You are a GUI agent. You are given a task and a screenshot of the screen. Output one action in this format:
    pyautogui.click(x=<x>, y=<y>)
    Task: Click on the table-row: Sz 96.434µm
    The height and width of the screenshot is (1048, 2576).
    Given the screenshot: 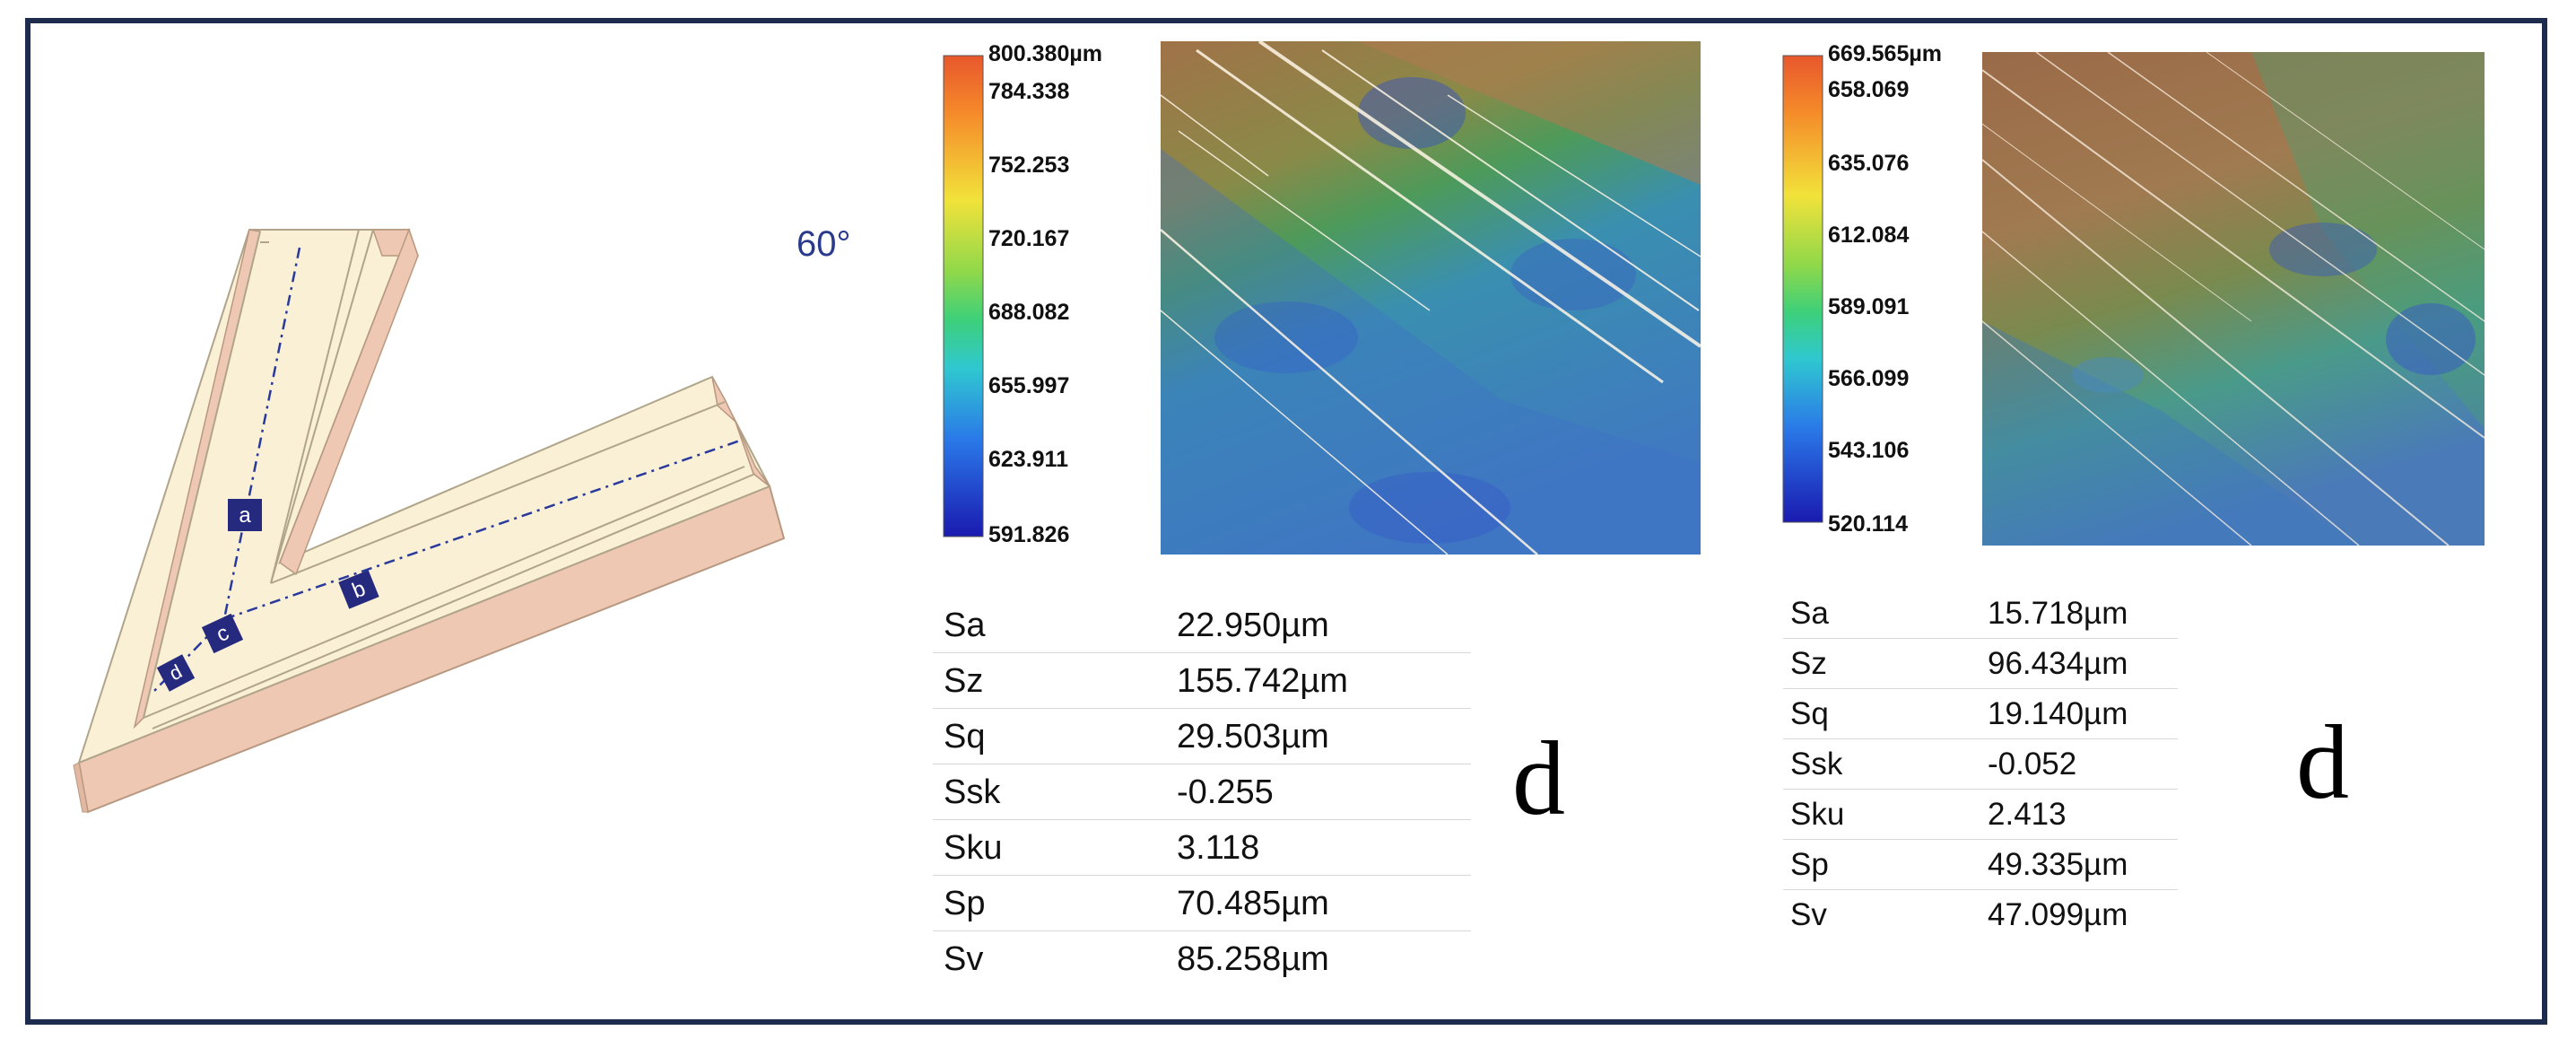 What is the action you would take?
    pyautogui.click(x=1980, y=664)
    